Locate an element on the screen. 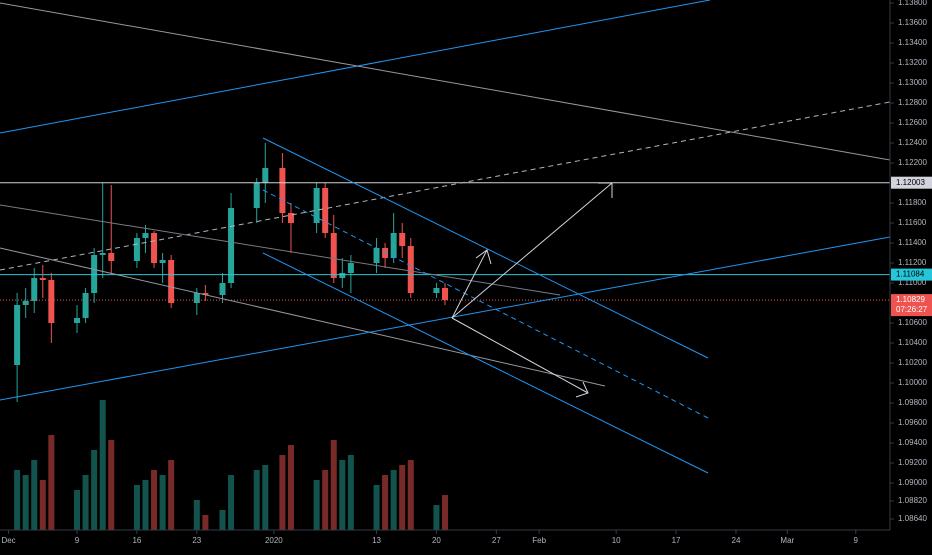 The image size is (932, 555). x-tick-label: 2020 is located at coordinates (274, 540).